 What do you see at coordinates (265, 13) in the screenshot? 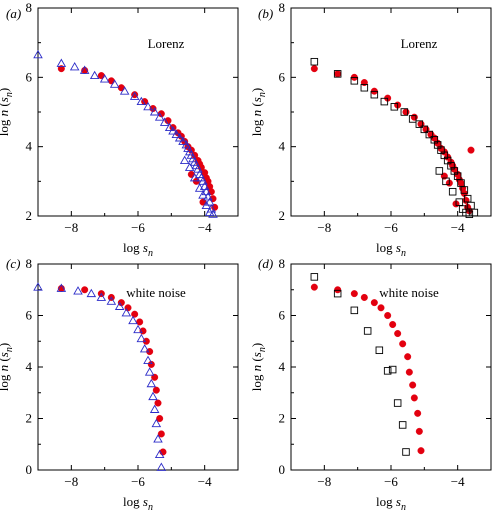
I see `panel-label: (b)` at bounding box center [265, 13].